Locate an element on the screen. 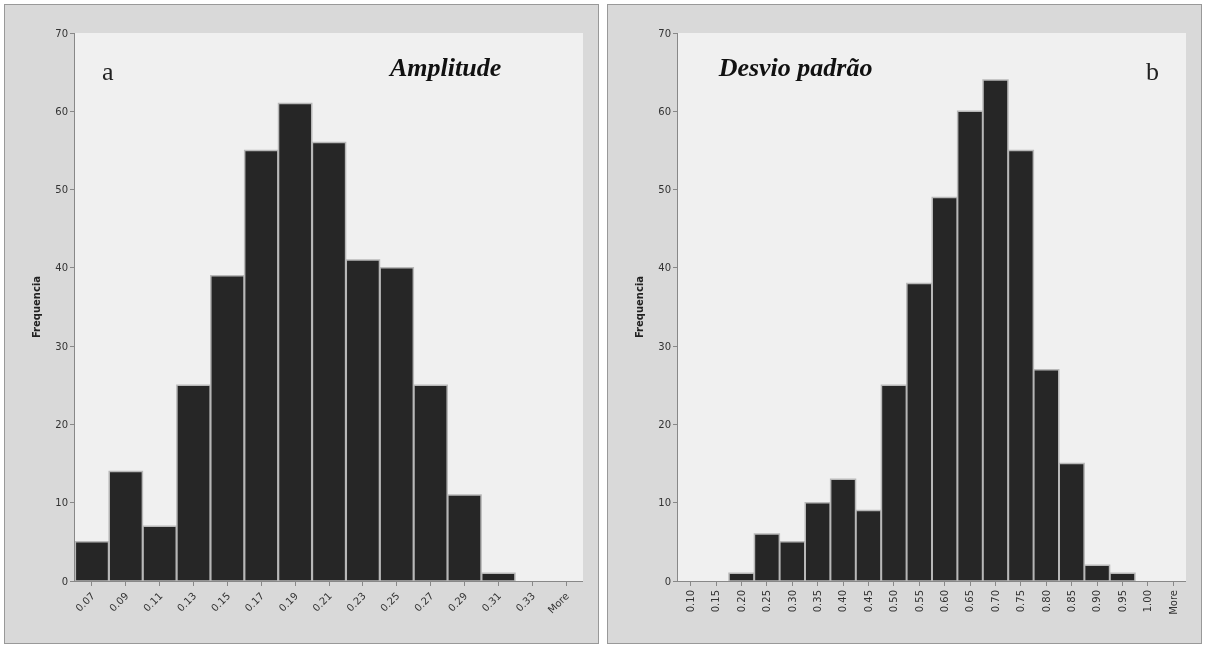 This screenshot has width=1206, height=648. annotation: b is located at coordinates (1152, 71).